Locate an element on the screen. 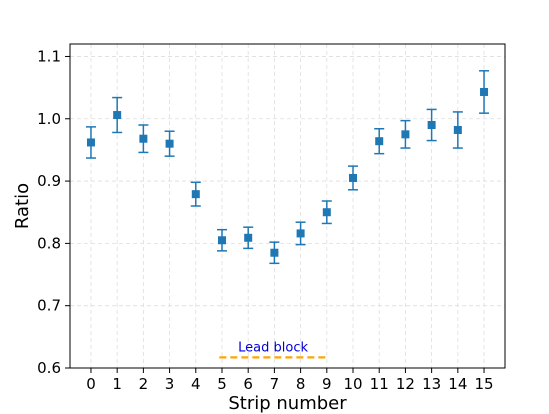  lead-block-label: Lead block is located at coordinates (273, 347).